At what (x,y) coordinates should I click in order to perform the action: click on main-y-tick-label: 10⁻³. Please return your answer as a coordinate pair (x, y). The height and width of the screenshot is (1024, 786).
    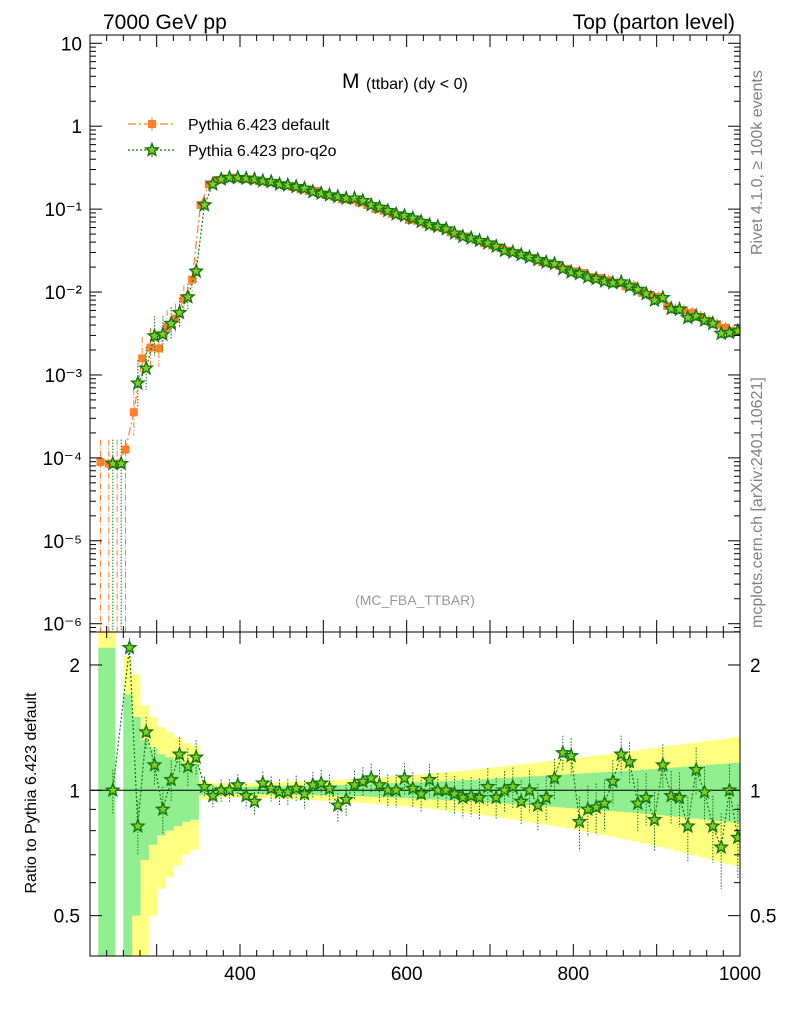
    Looking at the image, I should click on (64, 376).